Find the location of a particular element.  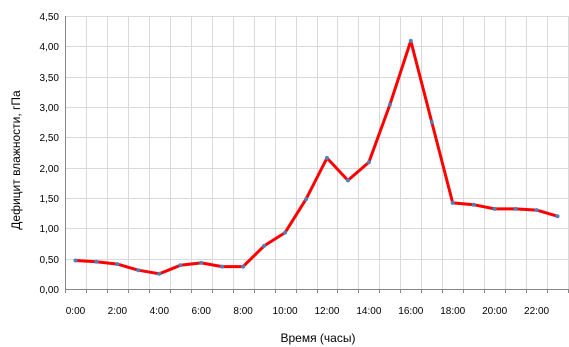

x-tick-label: 12:00 is located at coordinates (326, 311).